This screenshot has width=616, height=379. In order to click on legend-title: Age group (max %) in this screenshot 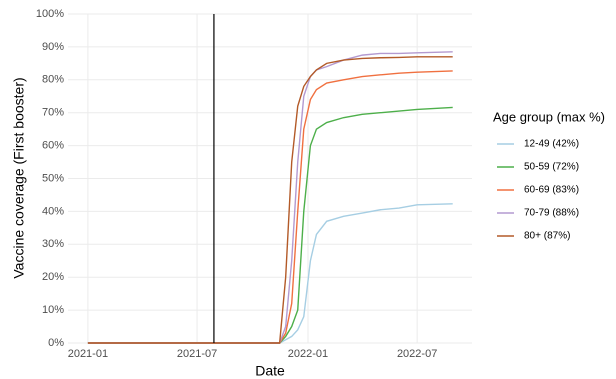, I will do `click(549, 116)`.